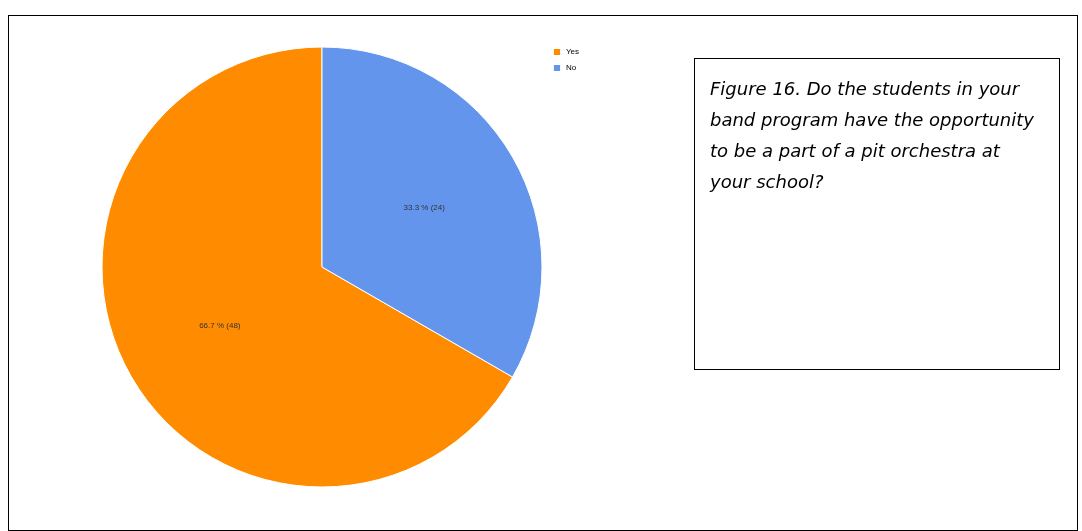 The height and width of the screenshot is (531, 1082). I want to click on legend-label: Yes, so click(573, 51).